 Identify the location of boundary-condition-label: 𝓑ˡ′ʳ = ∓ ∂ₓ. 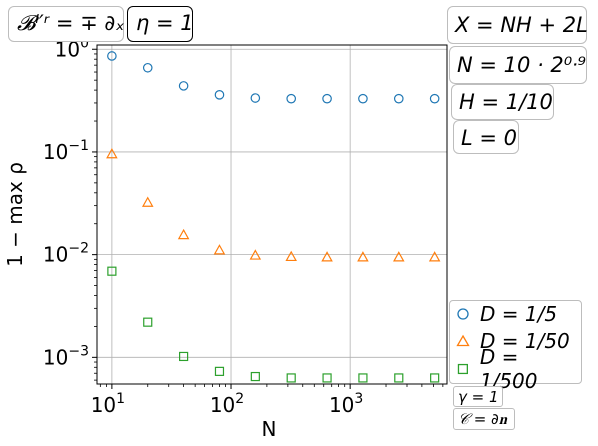
(66, 24).